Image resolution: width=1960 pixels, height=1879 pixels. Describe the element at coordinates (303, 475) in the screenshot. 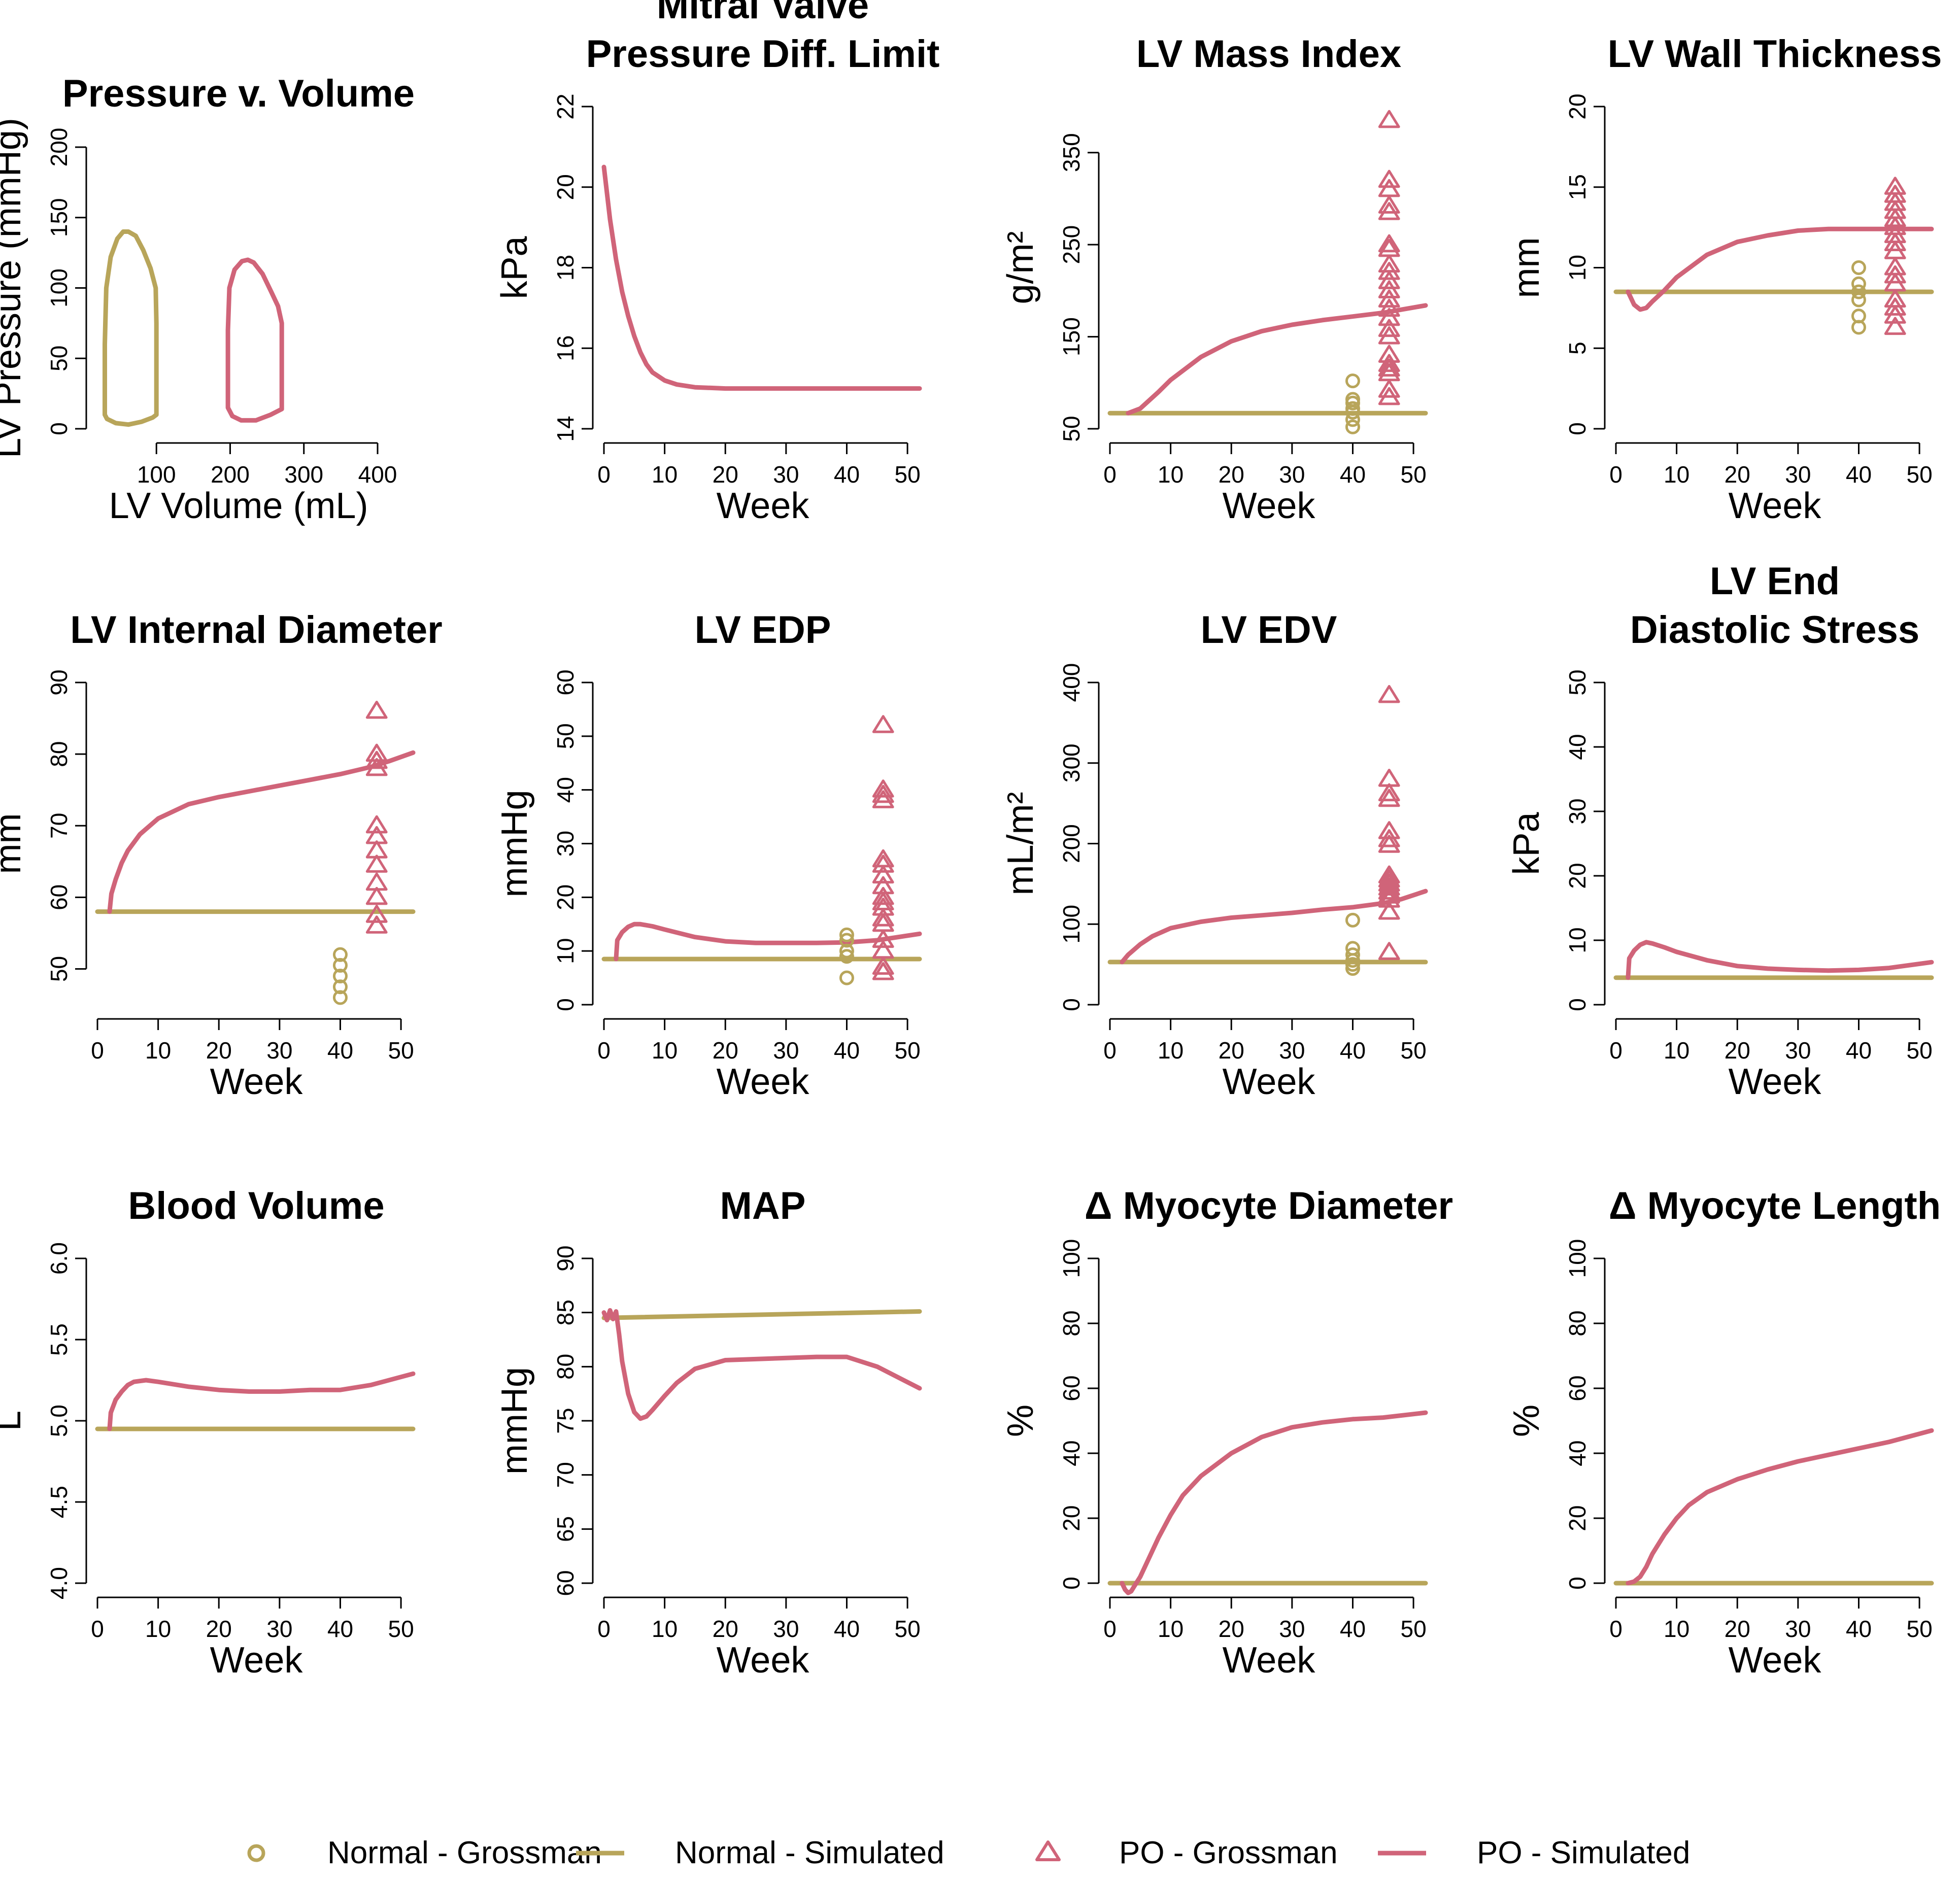

I see `x-tick-label: 300` at that location.